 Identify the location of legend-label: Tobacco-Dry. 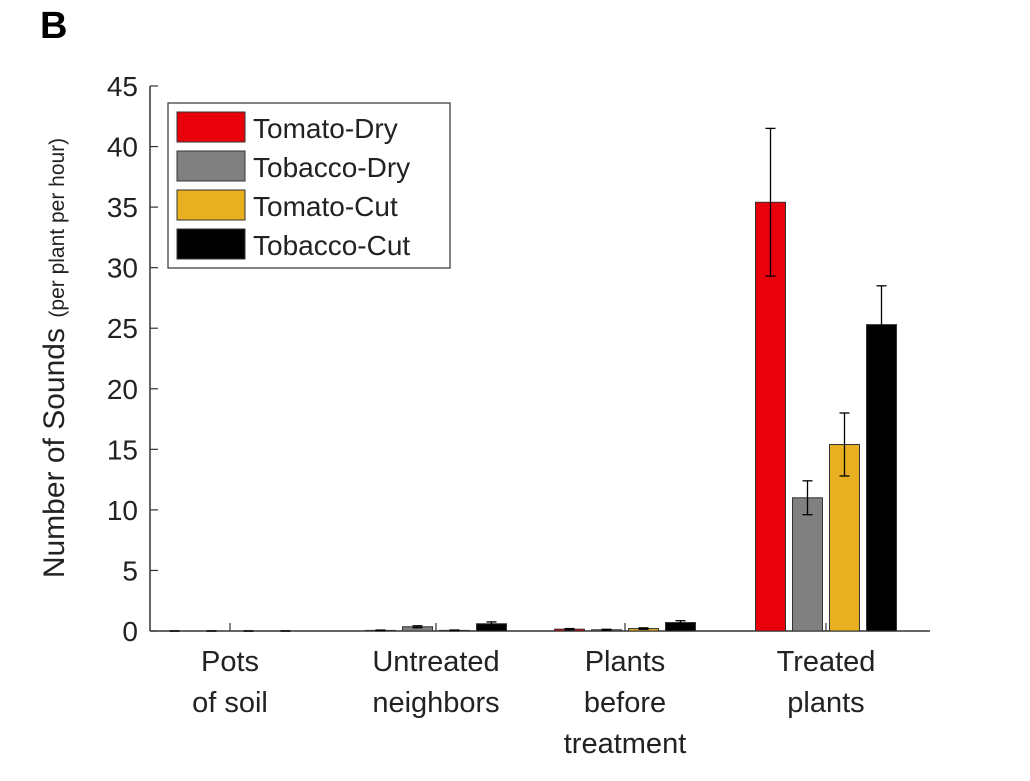
(331, 167).